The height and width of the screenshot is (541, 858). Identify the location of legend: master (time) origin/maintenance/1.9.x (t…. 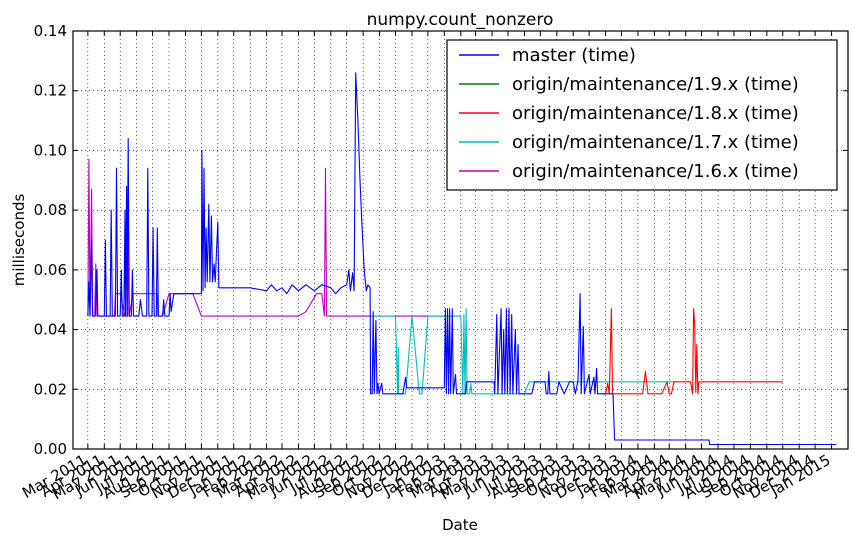
(642, 115).